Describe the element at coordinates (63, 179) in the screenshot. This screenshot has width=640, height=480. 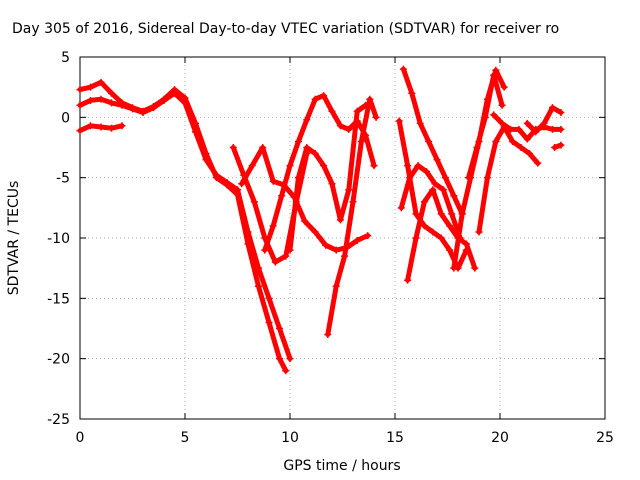
I see `y-tick-label: -5` at that location.